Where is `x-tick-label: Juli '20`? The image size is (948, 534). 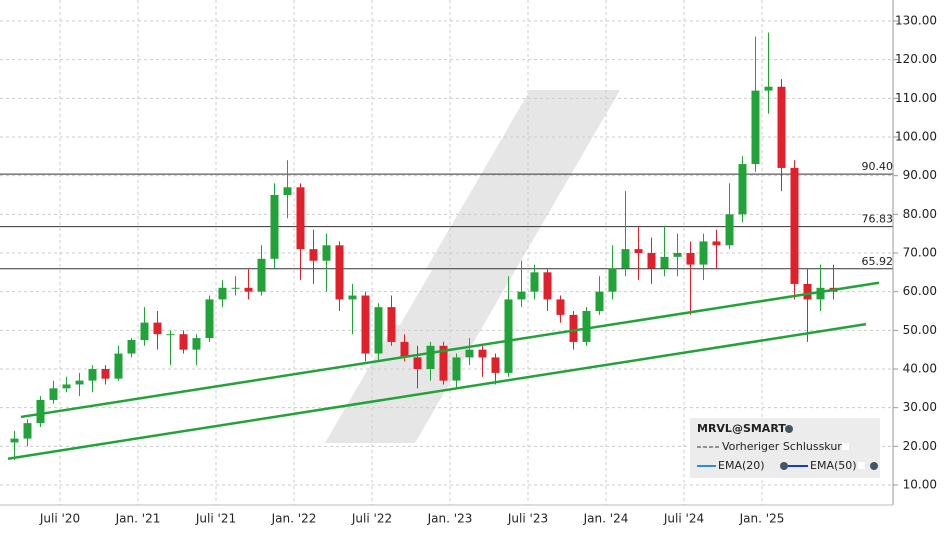
x-tick-label: Juli '20 is located at coordinates (59, 519).